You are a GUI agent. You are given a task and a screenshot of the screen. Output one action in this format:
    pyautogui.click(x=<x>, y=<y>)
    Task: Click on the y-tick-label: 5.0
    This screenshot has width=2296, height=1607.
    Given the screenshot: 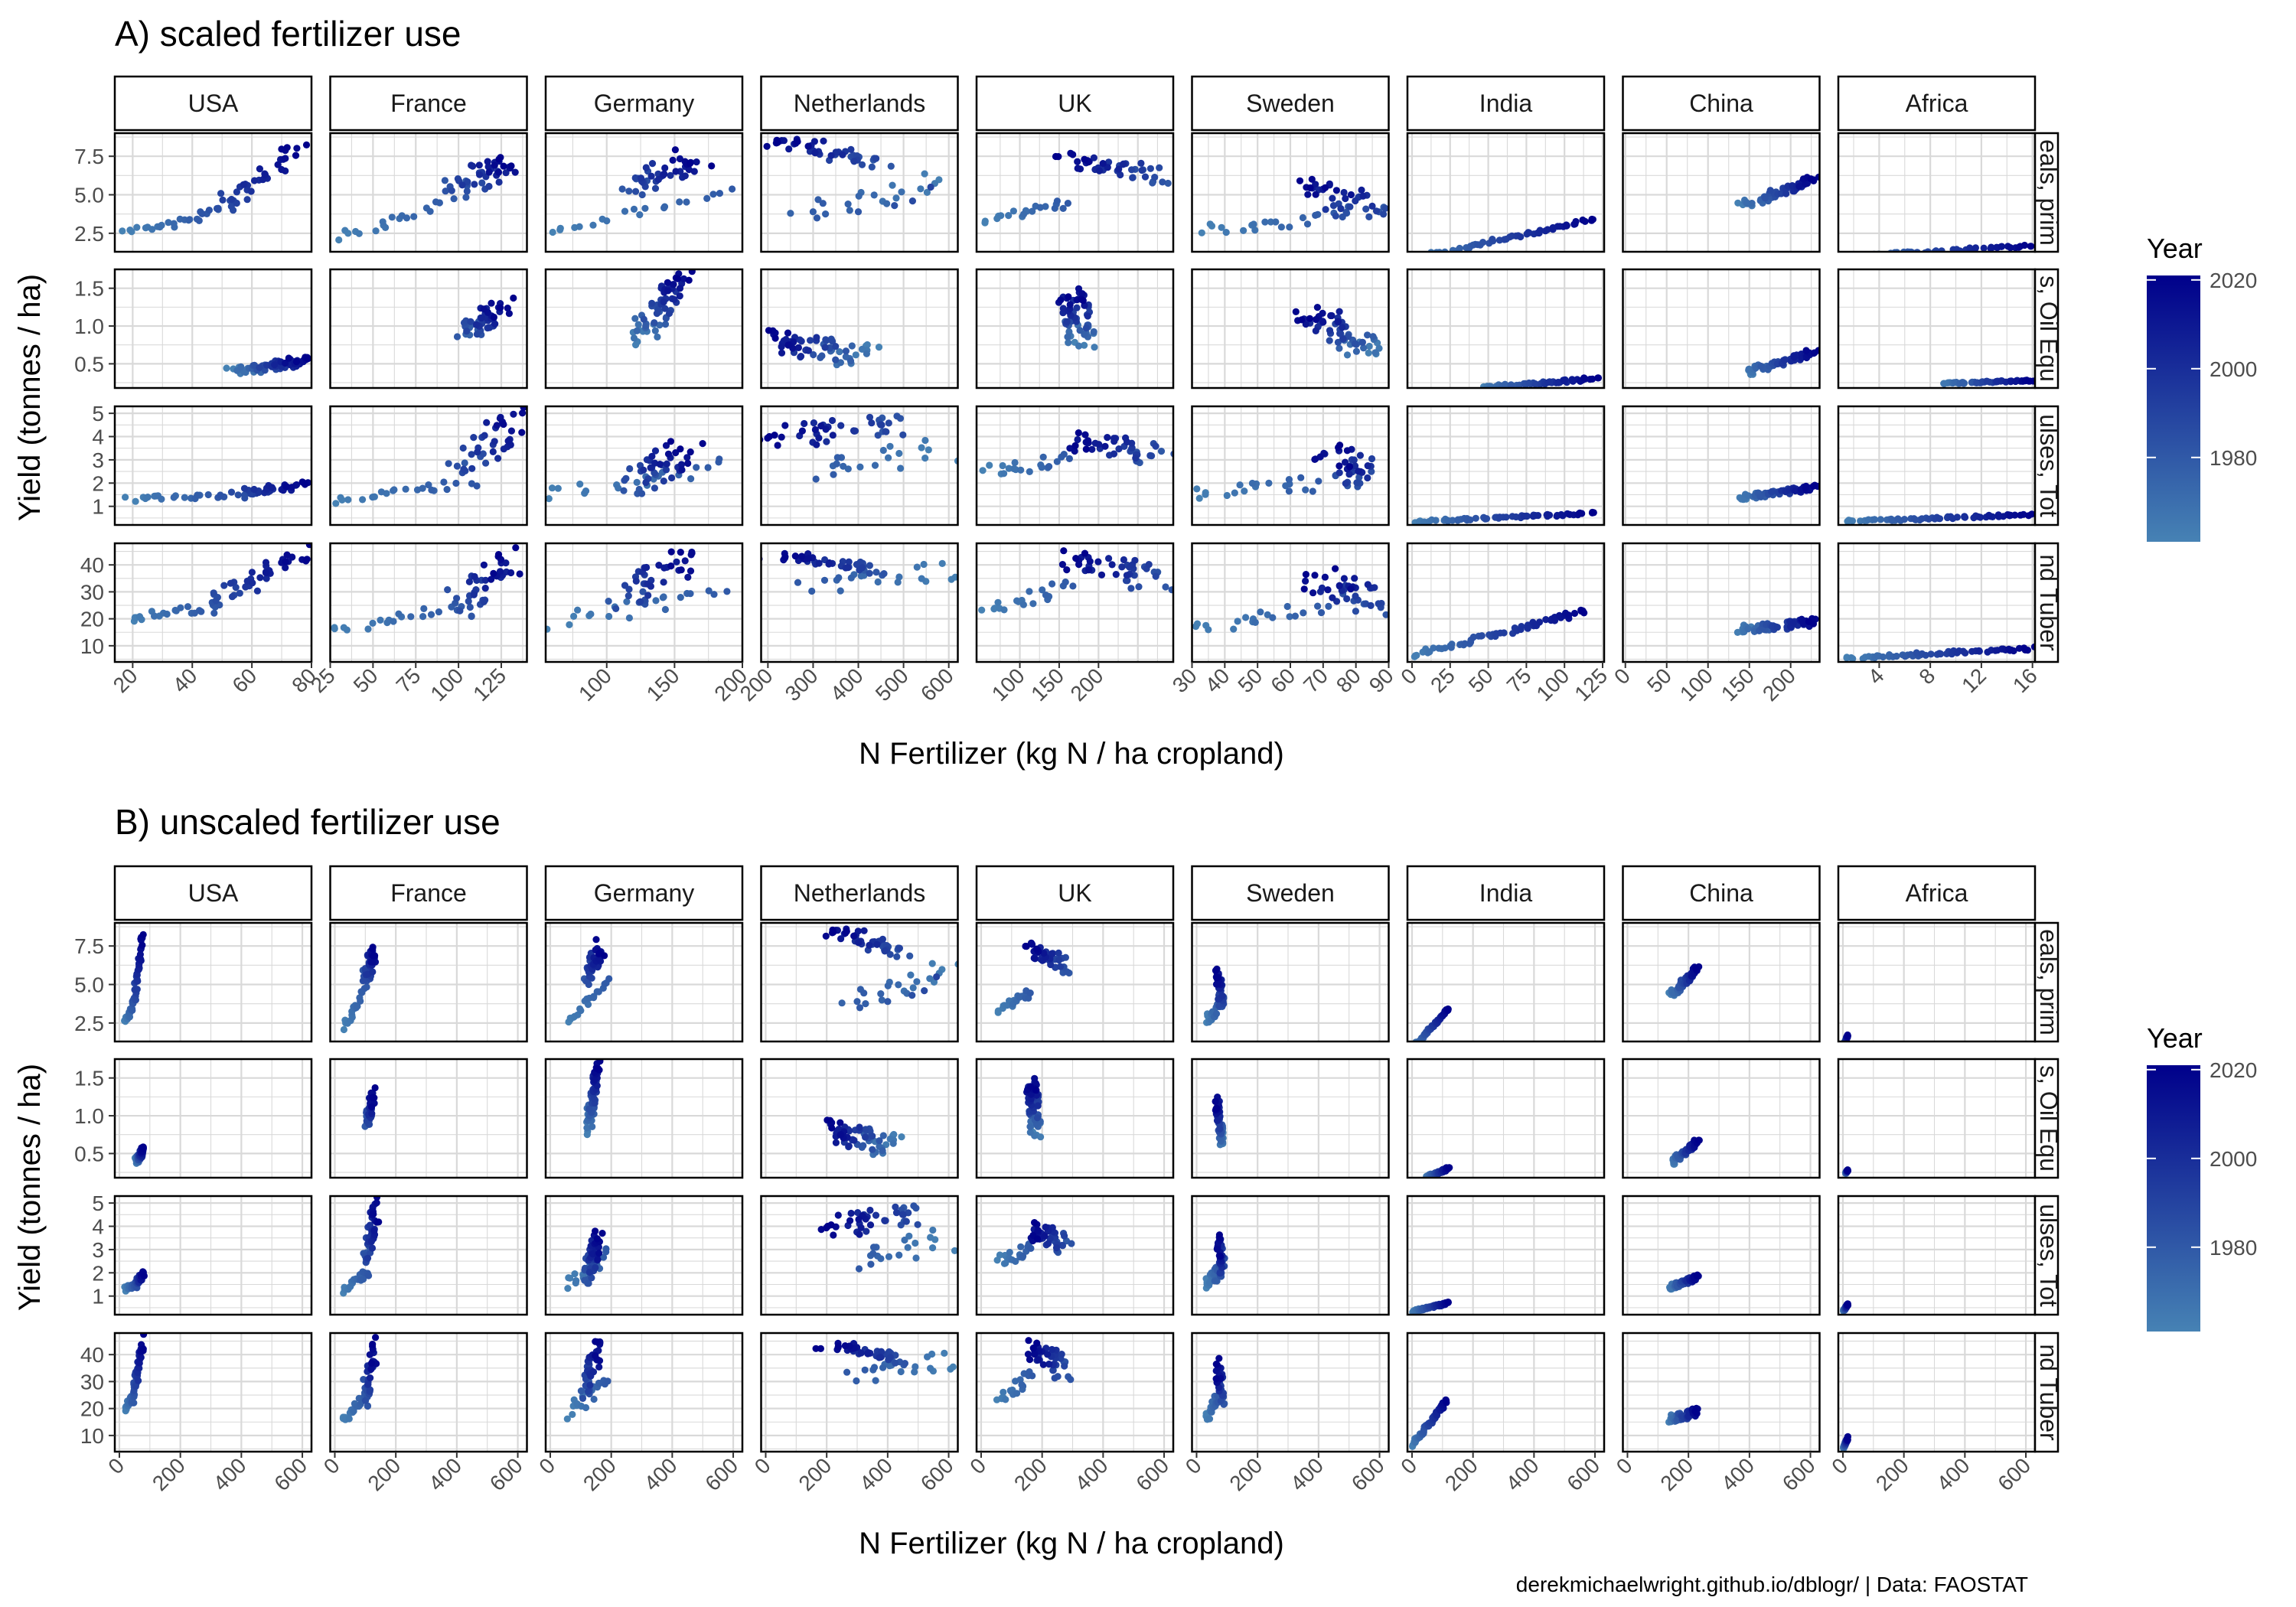 What is the action you would take?
    pyautogui.click(x=89, y=195)
    